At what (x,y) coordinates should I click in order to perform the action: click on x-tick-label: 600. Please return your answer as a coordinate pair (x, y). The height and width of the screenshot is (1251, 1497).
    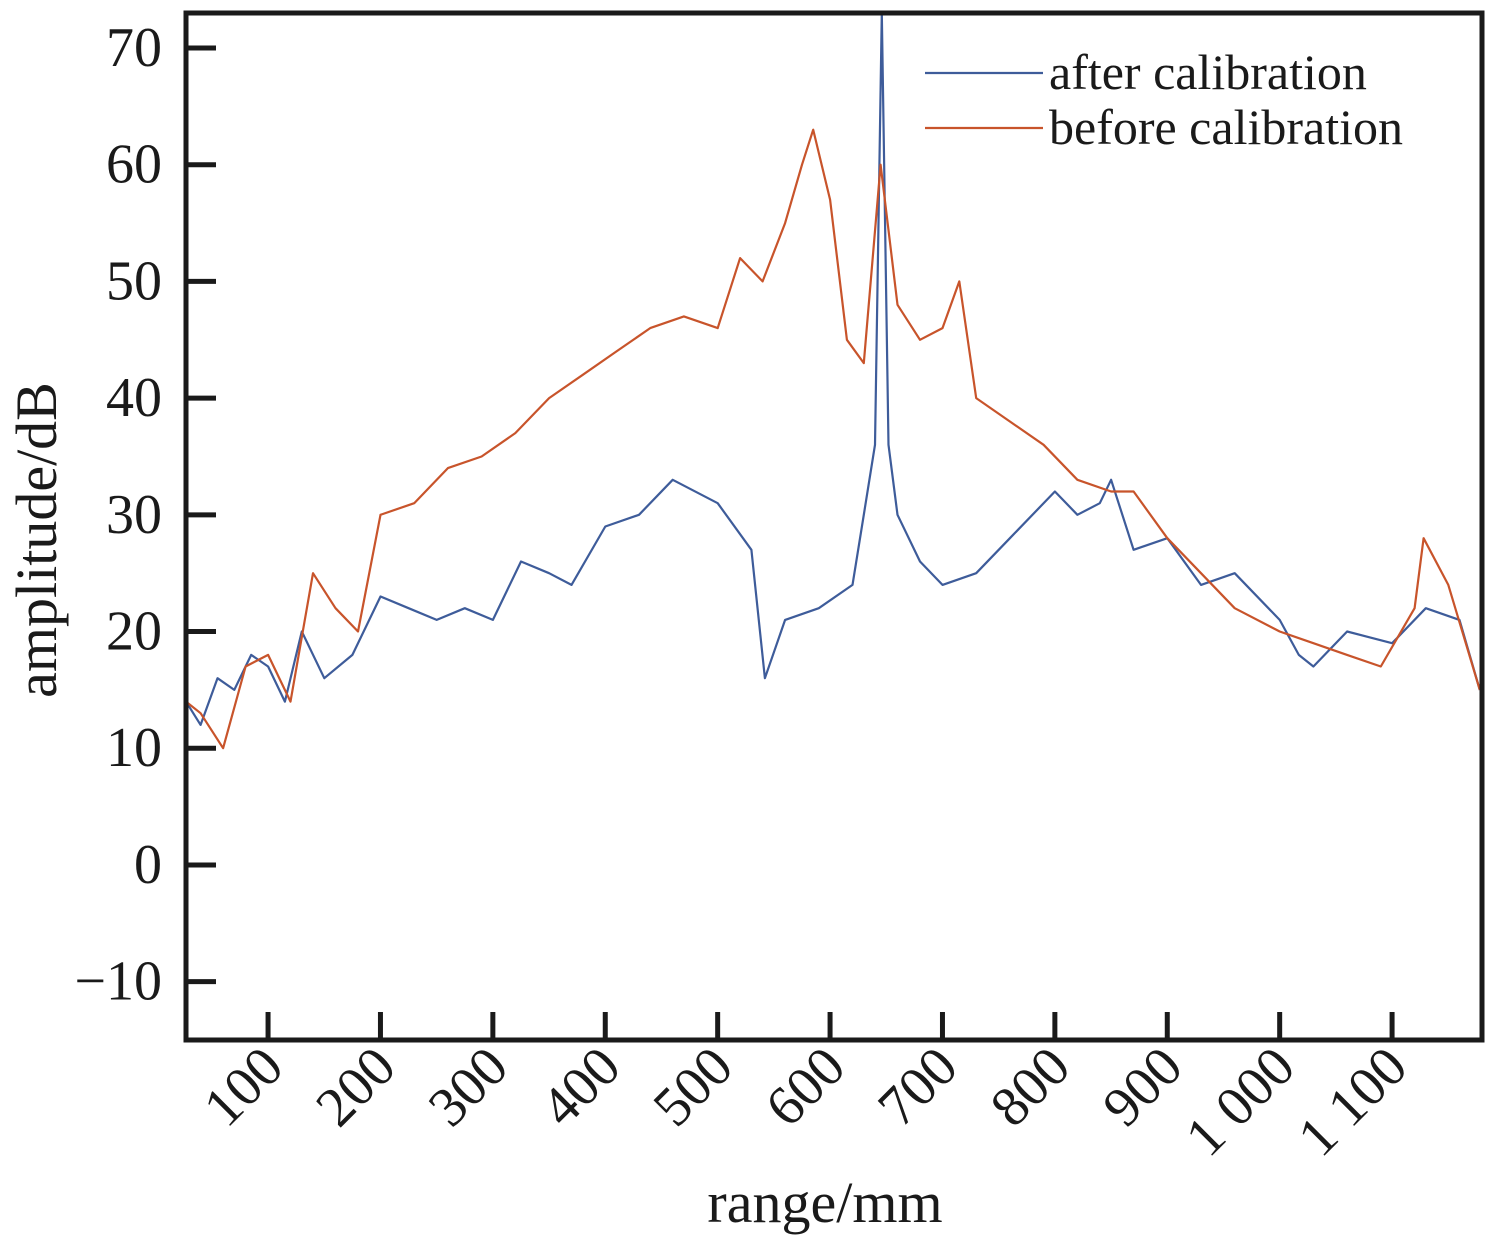
    Looking at the image, I should click on (805, 1086).